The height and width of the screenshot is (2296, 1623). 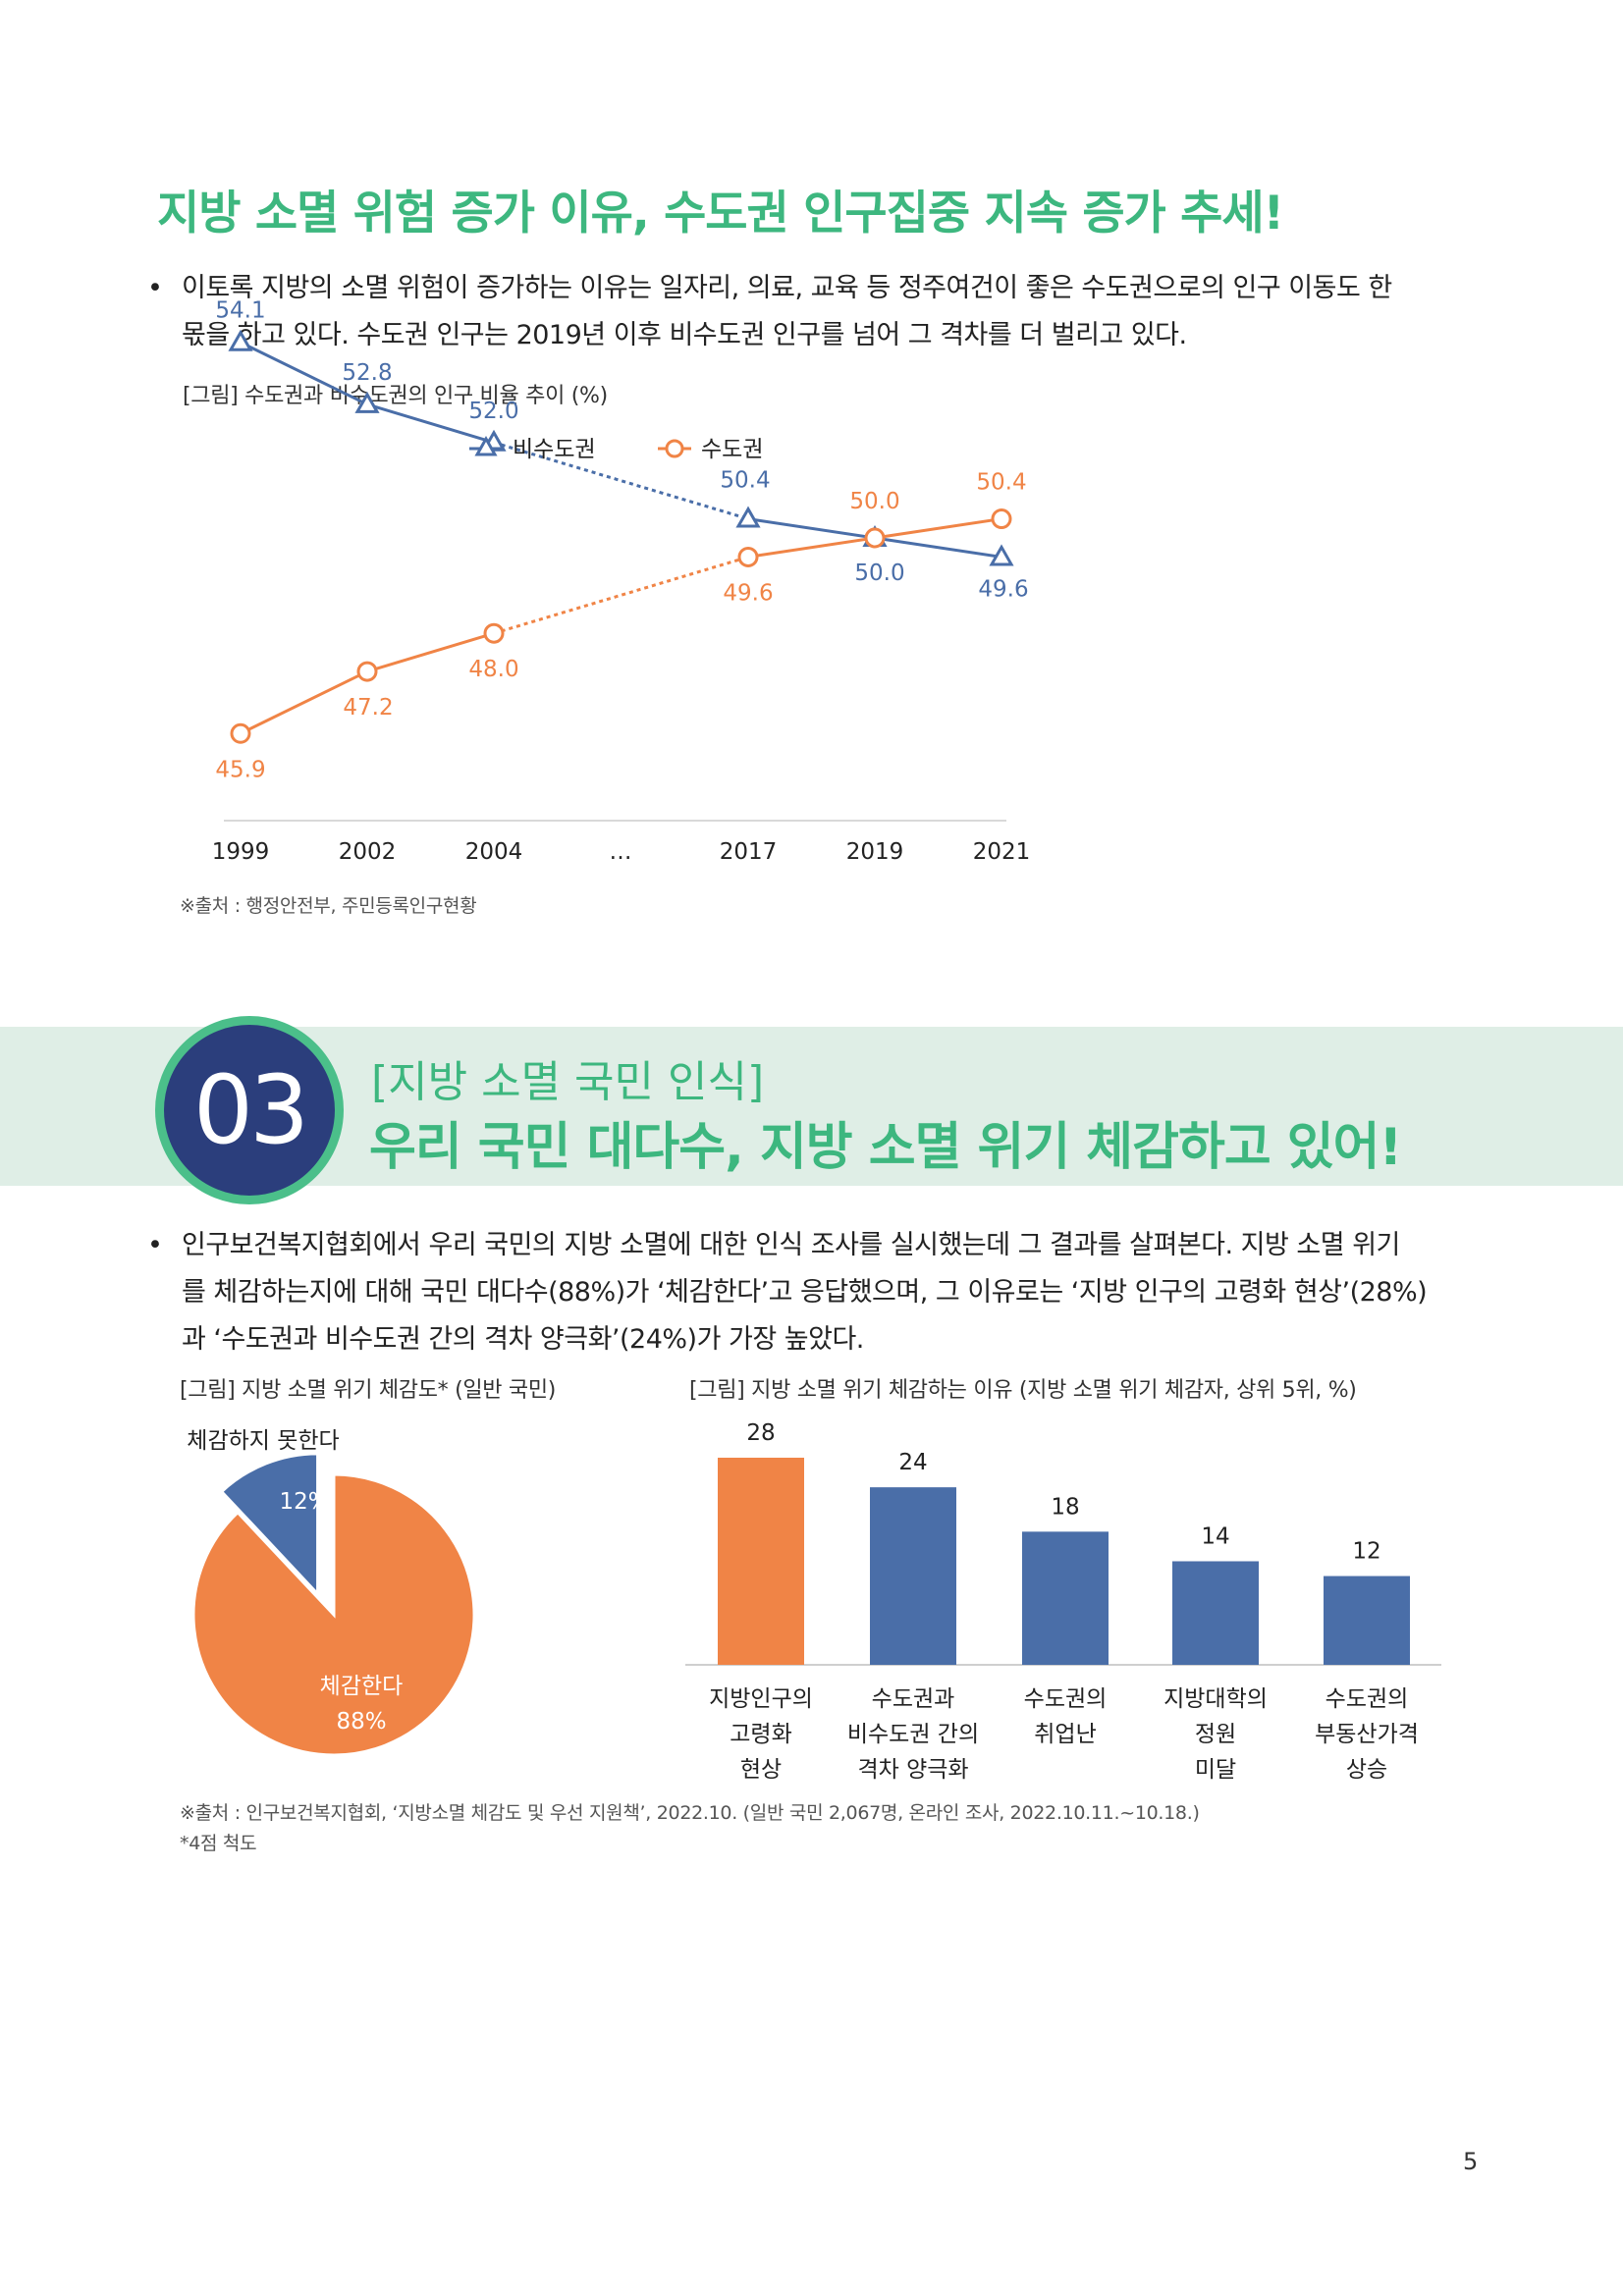 What do you see at coordinates (761, 1699) in the screenshot?
I see `bar-category-label: 지방인구의` at bounding box center [761, 1699].